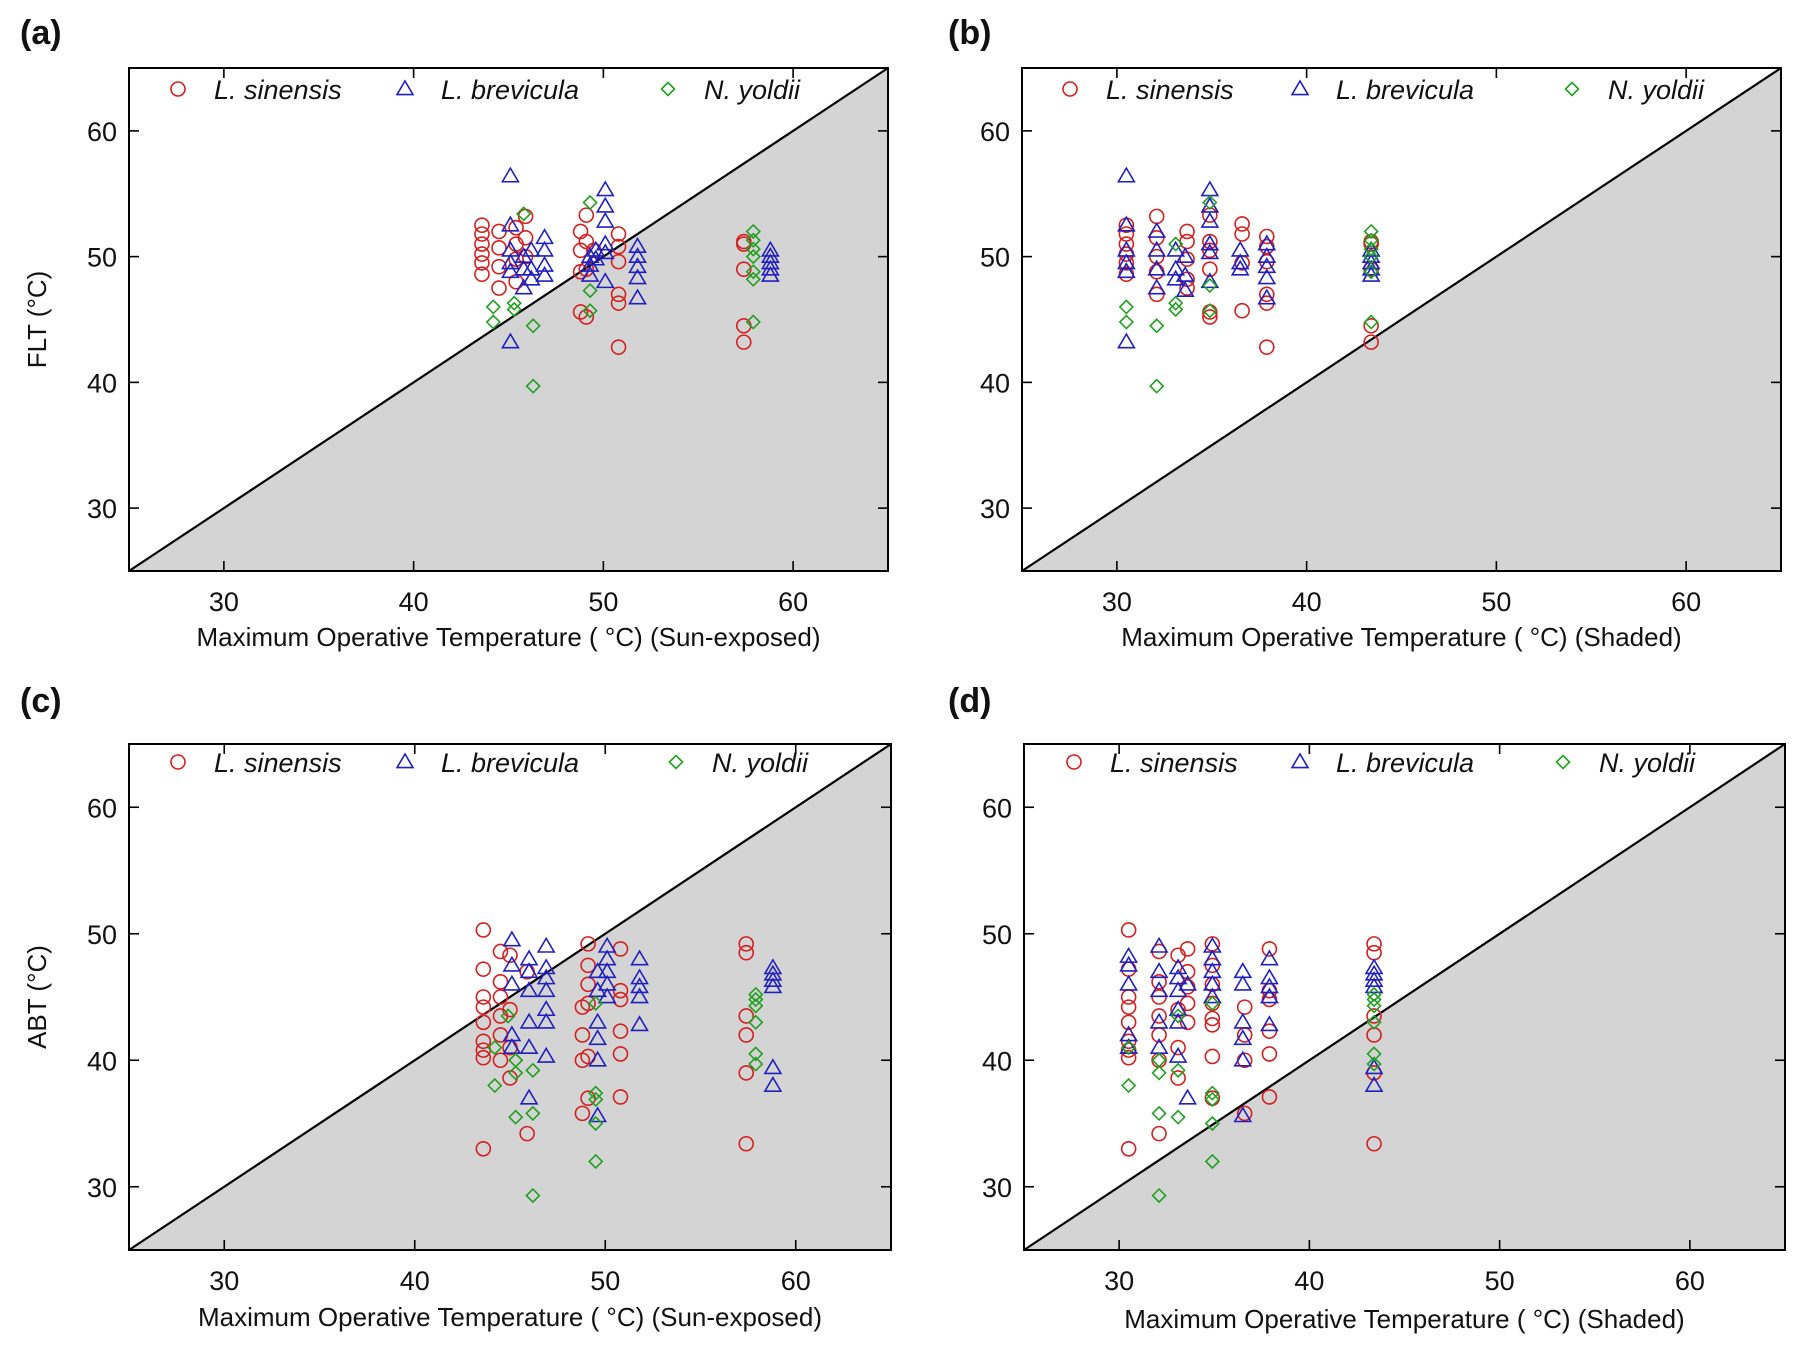 The height and width of the screenshot is (1357, 1800). Describe the element at coordinates (796, 1281) in the screenshot. I see `x-tick-label: 60` at that location.